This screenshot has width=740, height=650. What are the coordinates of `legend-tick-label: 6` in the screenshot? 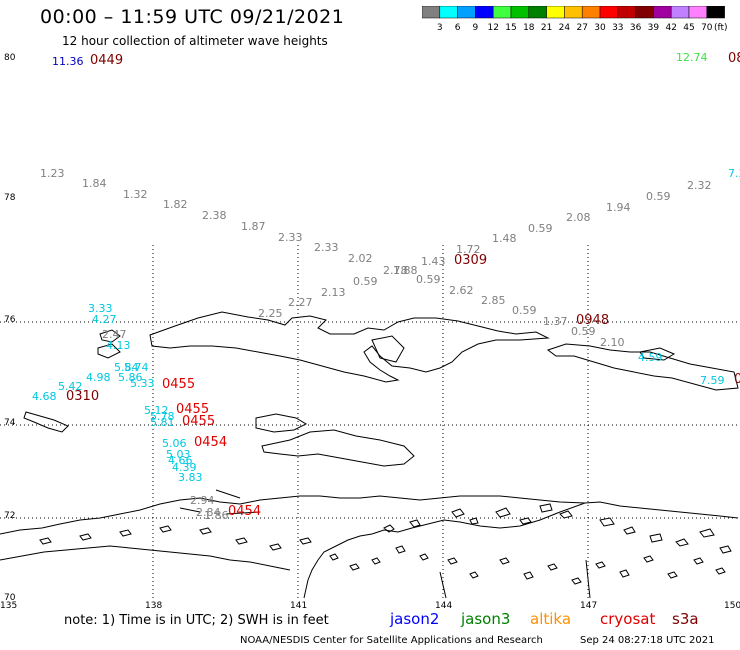 It's located at (458, 27).